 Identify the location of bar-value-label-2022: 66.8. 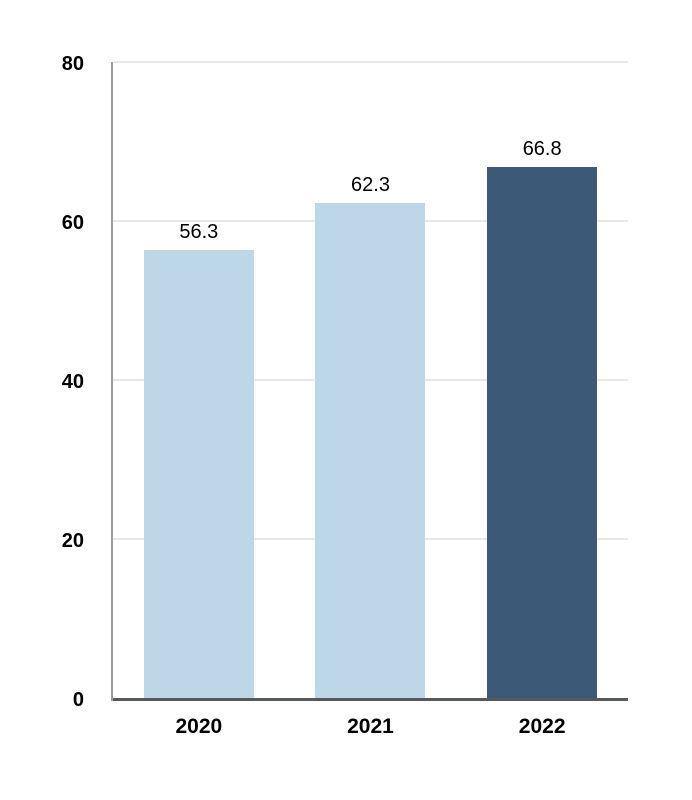
(542, 148).